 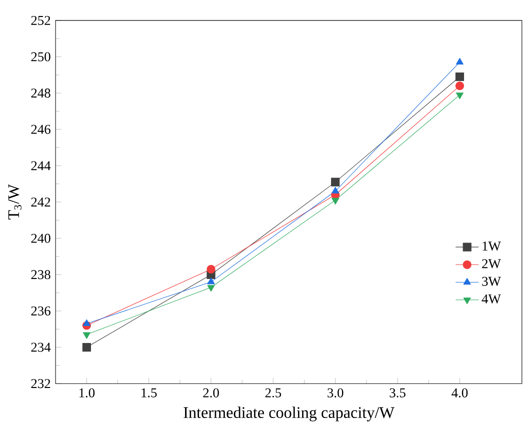 I want to click on legend-label: 1W, so click(x=491, y=246).